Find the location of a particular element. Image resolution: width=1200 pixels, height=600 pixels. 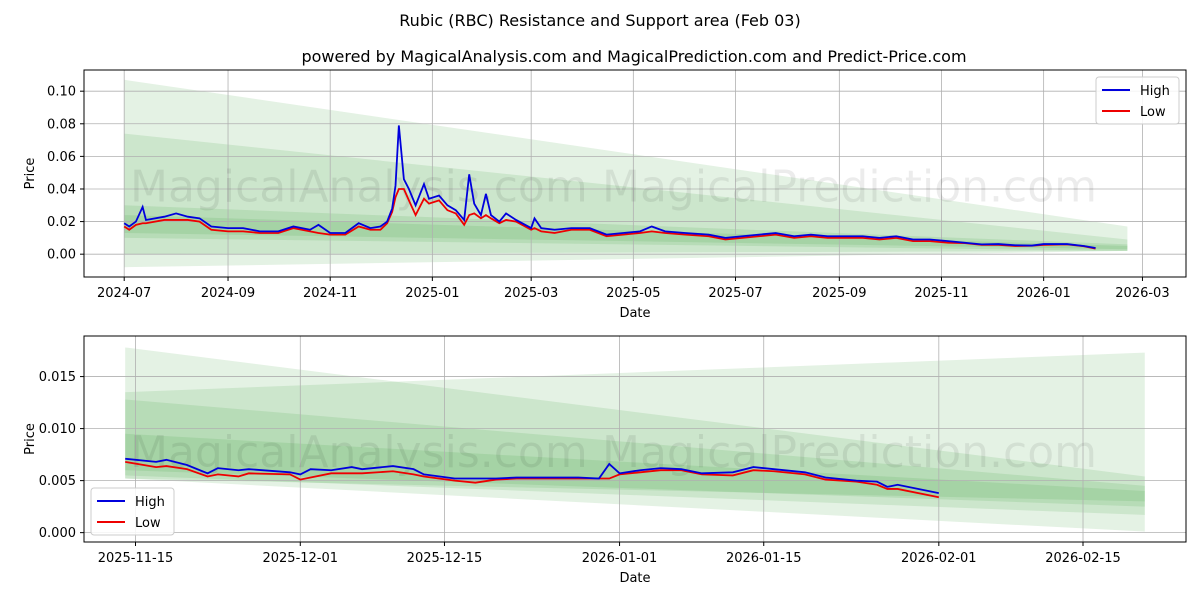

y-tick-label: 0.02 is located at coordinates (61, 222).